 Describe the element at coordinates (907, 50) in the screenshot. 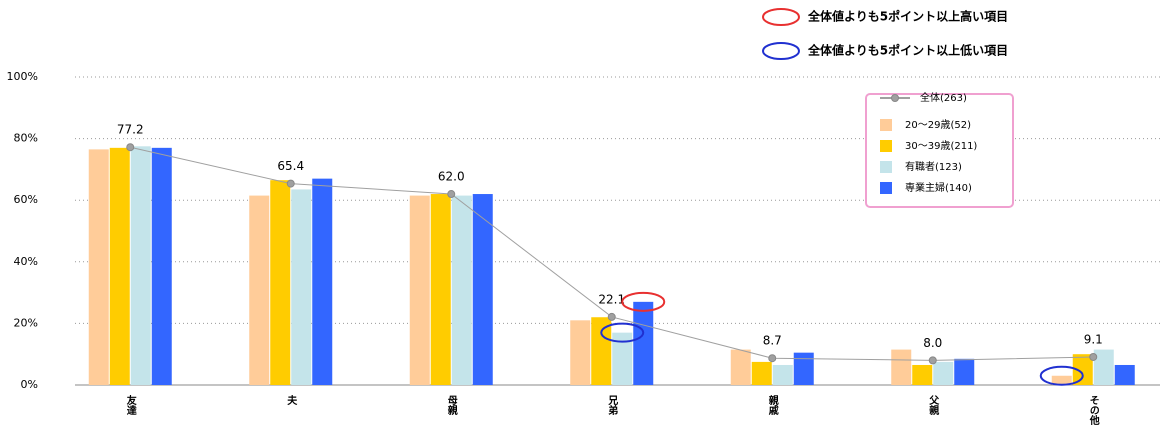

I see `low-legend-text: 全体値よりも5ポイント以上低い項目` at that location.